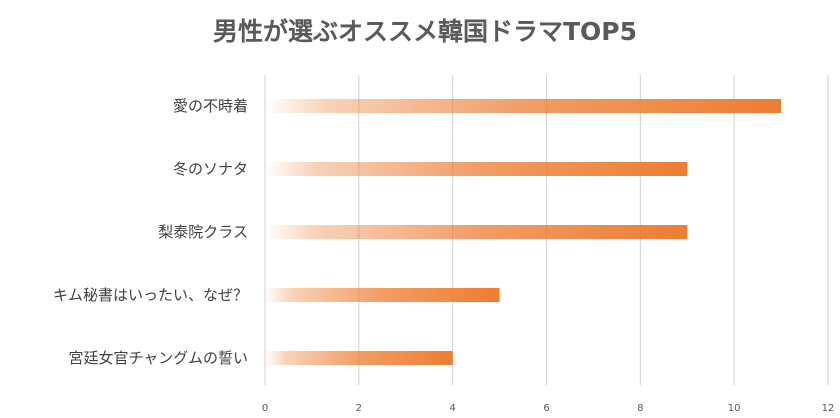 This screenshot has width=840, height=418. I want to click on x-tick-label: 6, so click(546, 408).